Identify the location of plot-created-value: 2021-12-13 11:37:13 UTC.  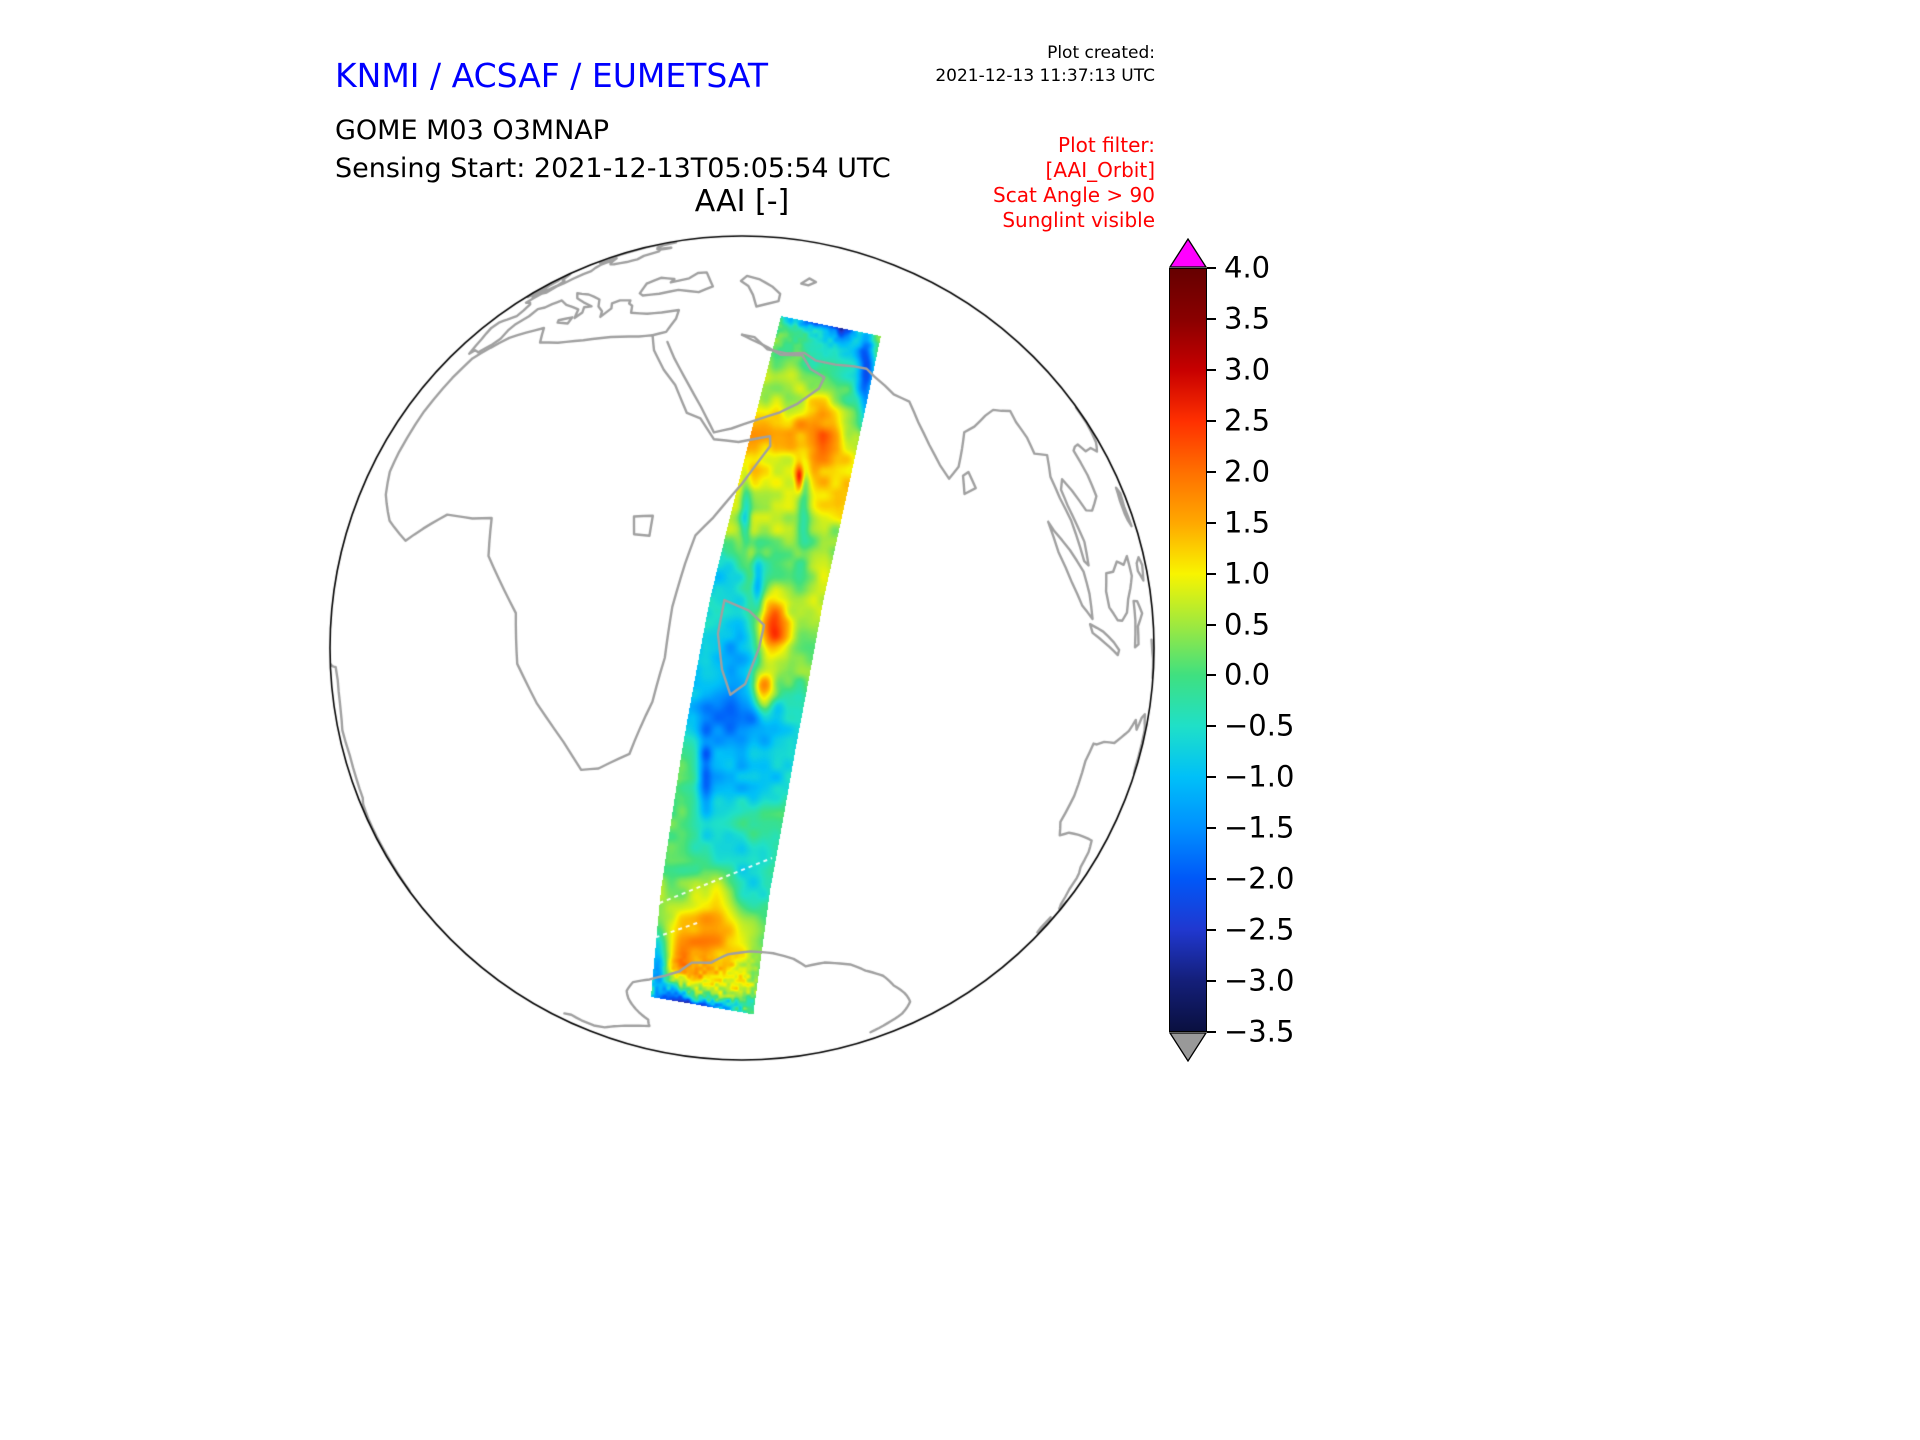
(1045, 76).